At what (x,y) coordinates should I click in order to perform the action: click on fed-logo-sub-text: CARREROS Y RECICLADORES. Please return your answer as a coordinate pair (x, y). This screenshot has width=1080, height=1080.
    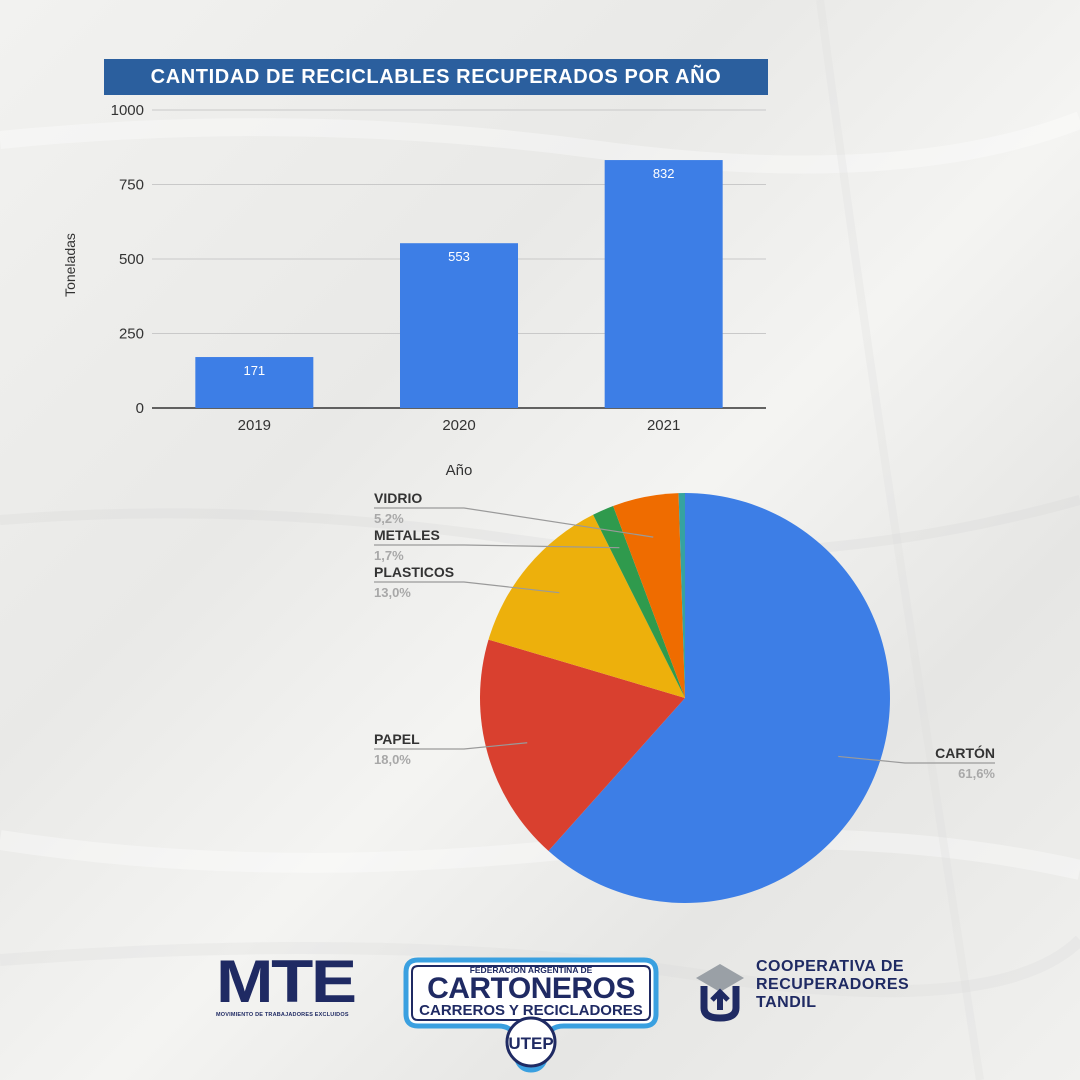
    Looking at the image, I should click on (531, 1010).